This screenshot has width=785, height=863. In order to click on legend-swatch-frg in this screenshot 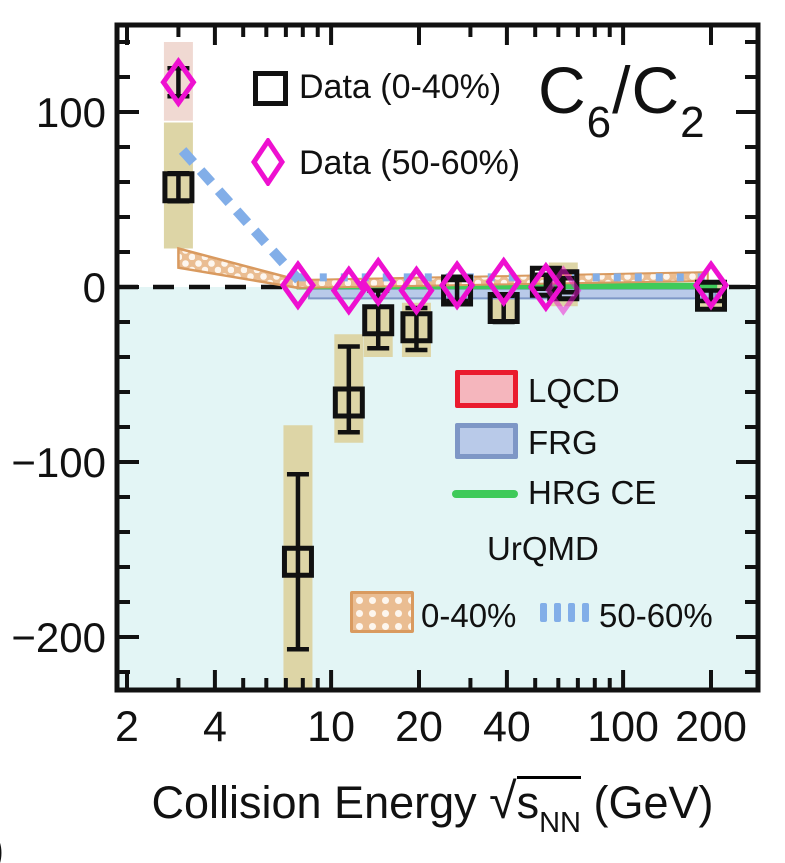, I will do `click(486, 443)`.